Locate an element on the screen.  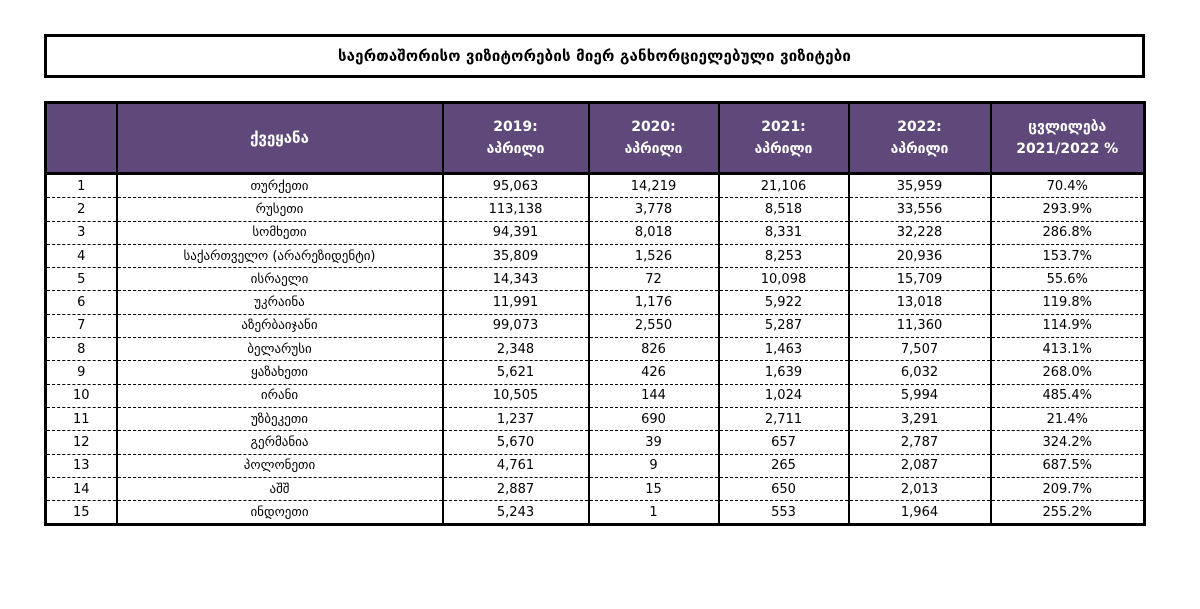
cell-number: 12 is located at coordinates (81, 442).